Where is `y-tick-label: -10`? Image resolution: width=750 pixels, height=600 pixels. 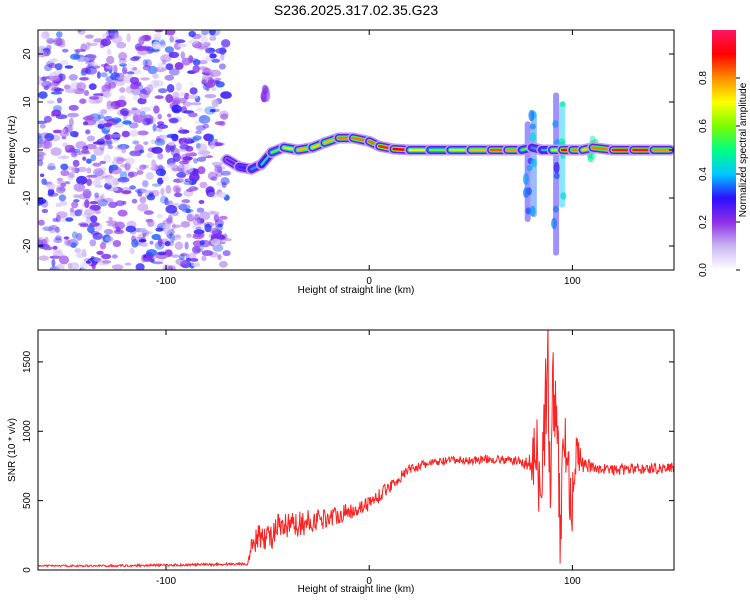
y-tick-label: -10 is located at coordinates (27, 197).